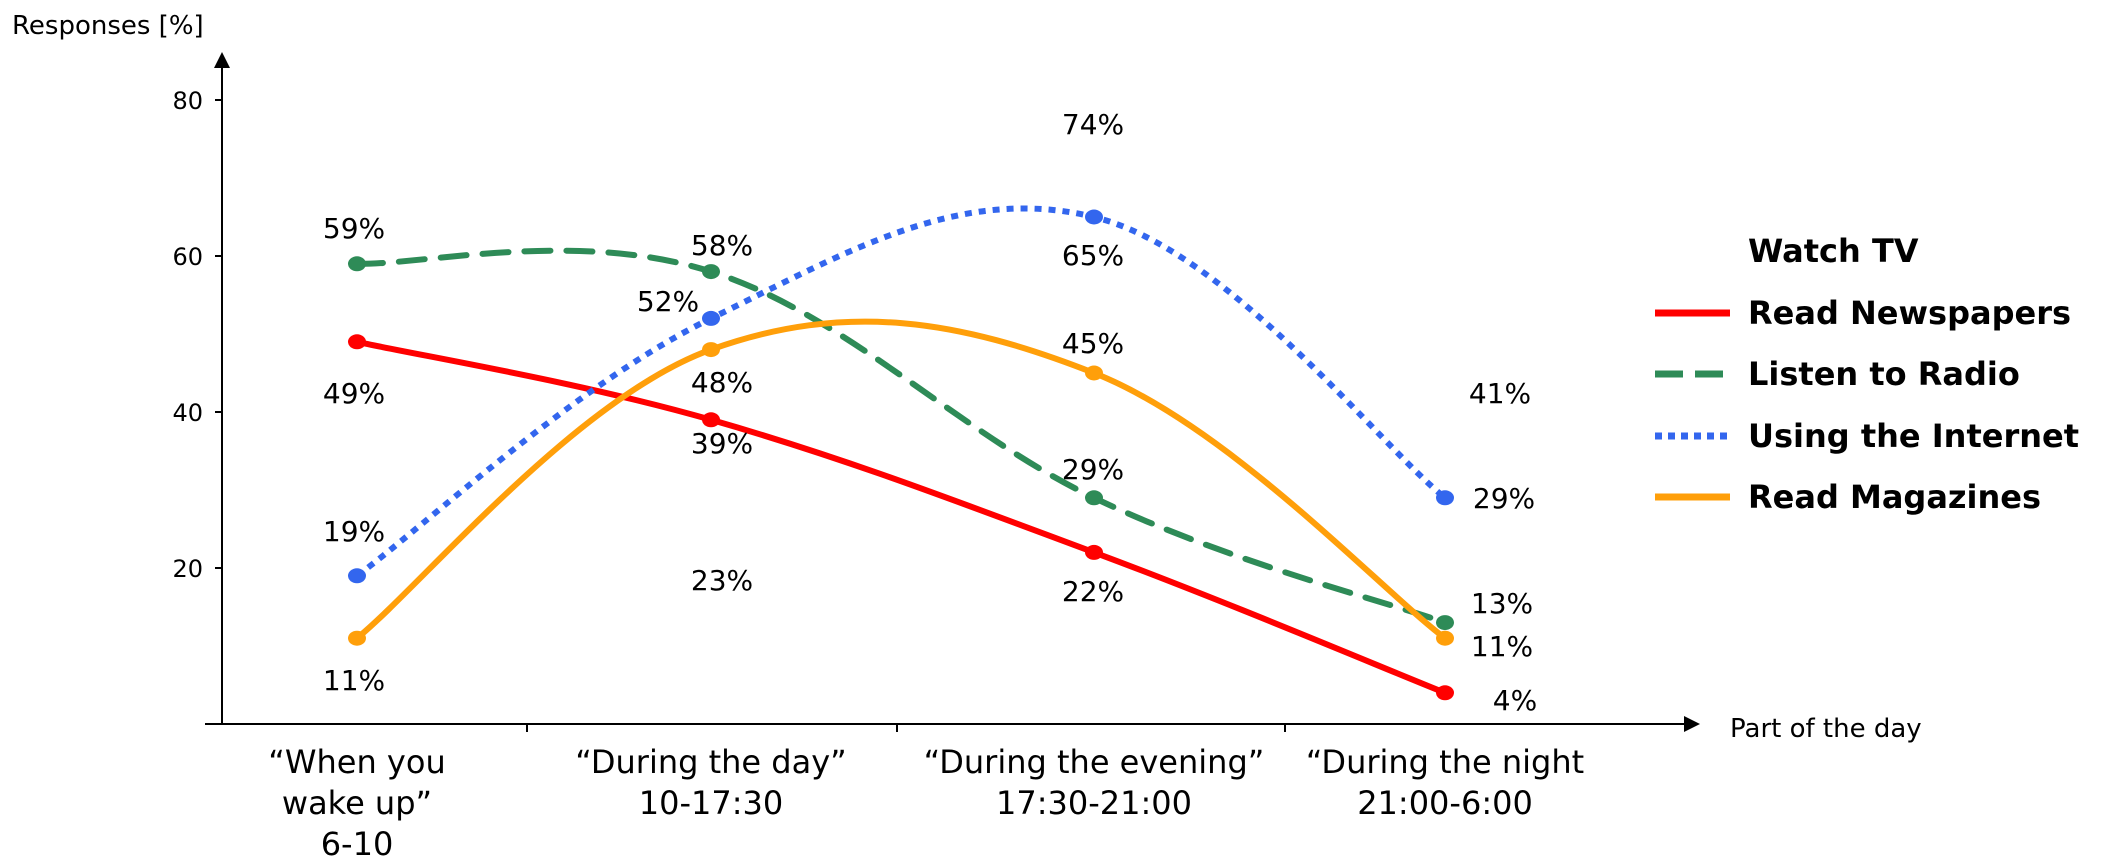 This screenshot has height=861, width=2110. I want to click on data-label-listen-to-radio: 13%, so click(1502, 603).